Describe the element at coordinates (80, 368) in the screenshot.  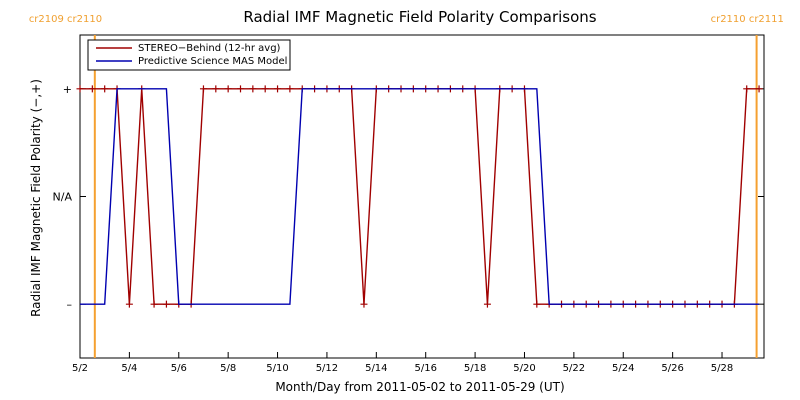
I see `x-tick-label: 5/2` at that location.